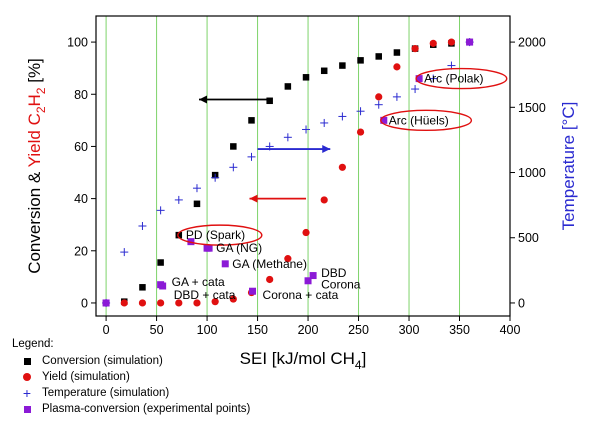  Describe the element at coordinates (157, 330) in the screenshot. I see `x-tick-label: 50` at that location.